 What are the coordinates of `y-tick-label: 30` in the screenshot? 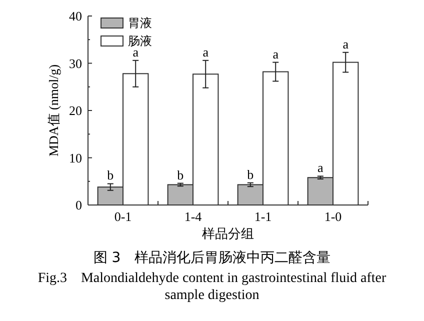 It's located at (75, 63).